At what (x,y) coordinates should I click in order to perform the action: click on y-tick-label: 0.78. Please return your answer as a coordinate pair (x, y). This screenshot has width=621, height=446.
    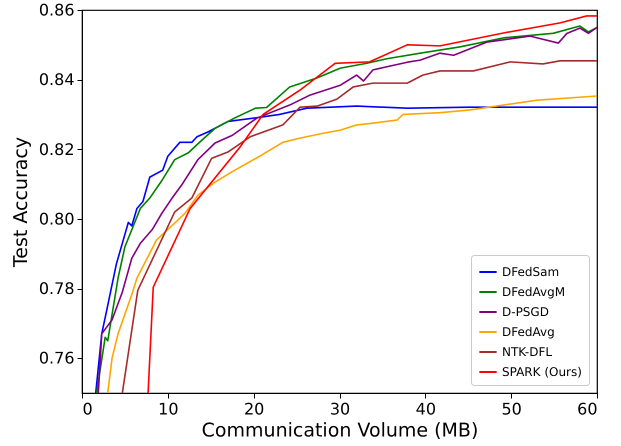
    Looking at the image, I should click on (56, 288).